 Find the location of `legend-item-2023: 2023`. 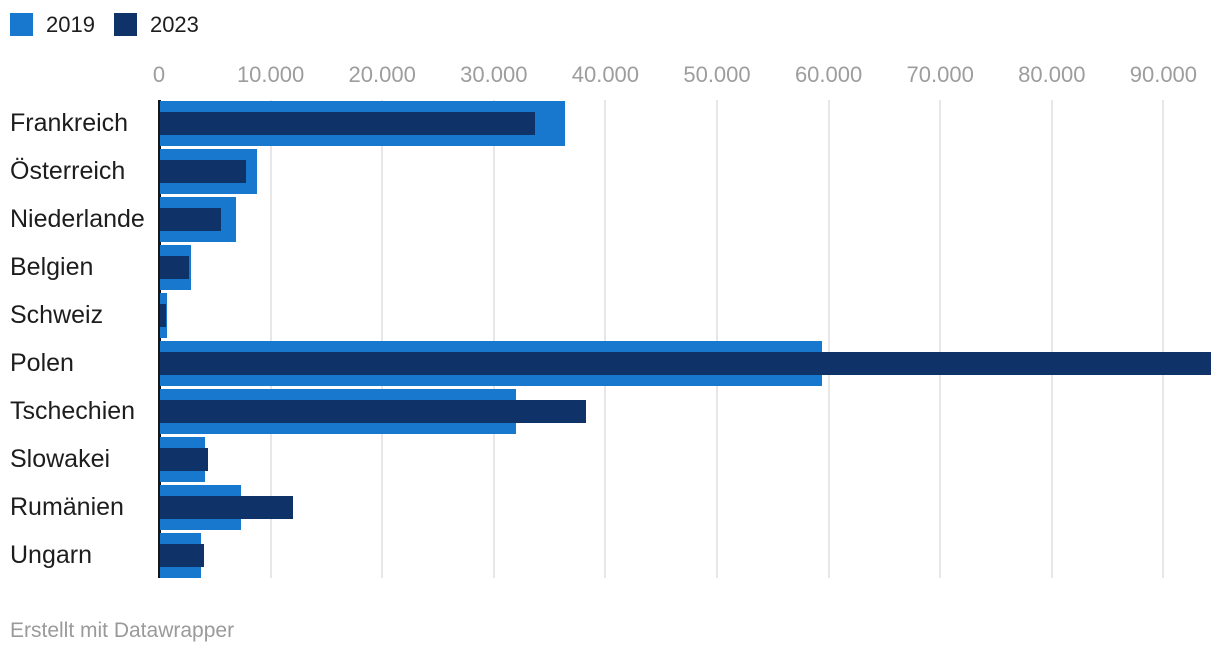

legend-item-2023: 2023 is located at coordinates (156, 24).